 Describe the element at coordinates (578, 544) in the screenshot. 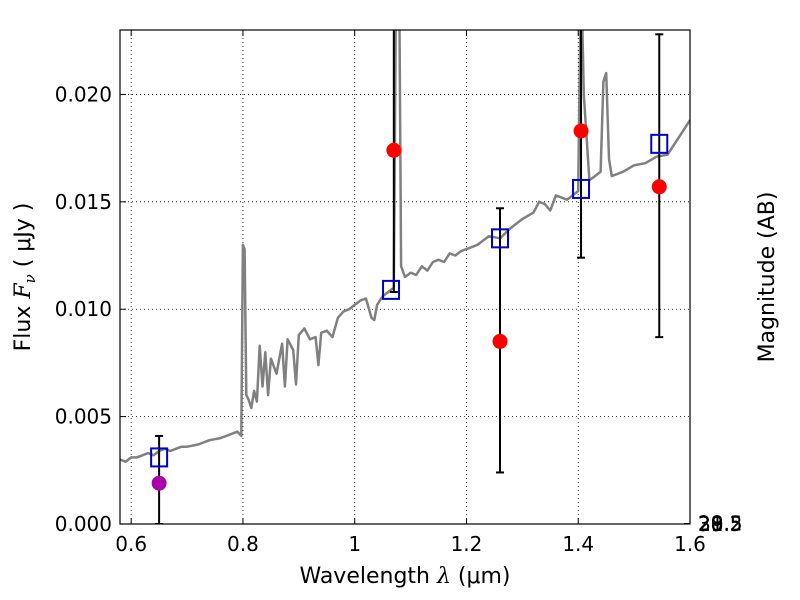

I see `x-tick-label: 1.4` at that location.